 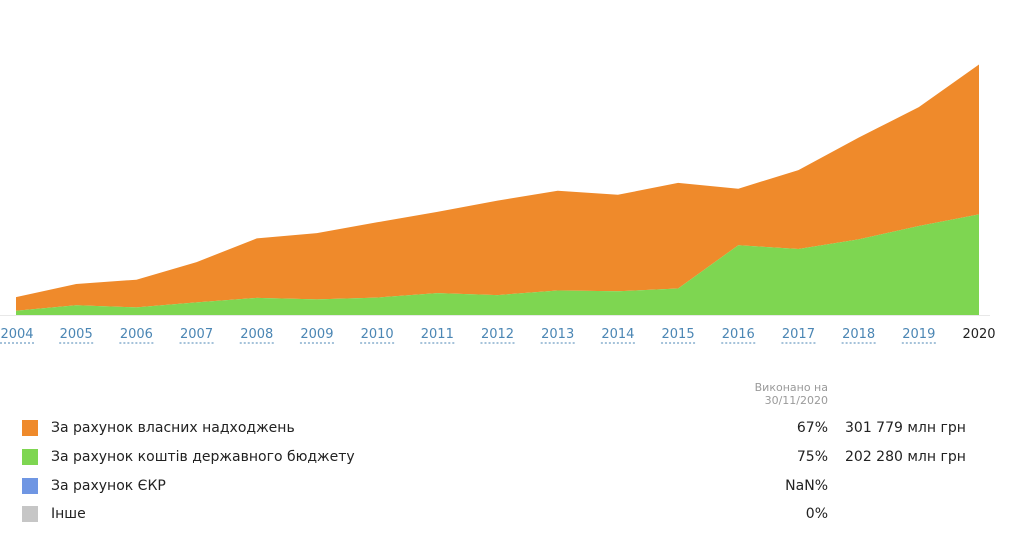 What do you see at coordinates (812, 457) in the screenshot?
I see `legend-percent: 75%` at bounding box center [812, 457].